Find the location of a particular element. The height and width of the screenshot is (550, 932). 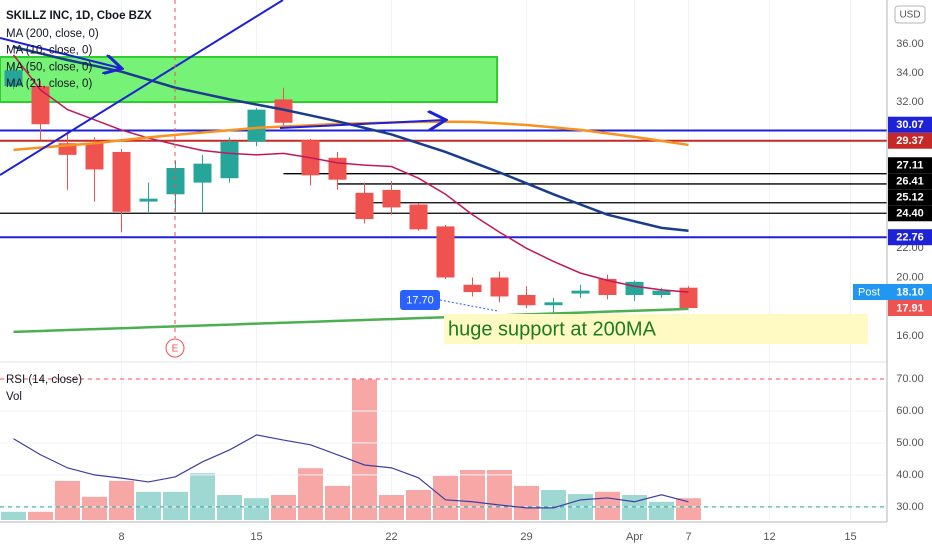

price-note-box is located at coordinates (420, 300).